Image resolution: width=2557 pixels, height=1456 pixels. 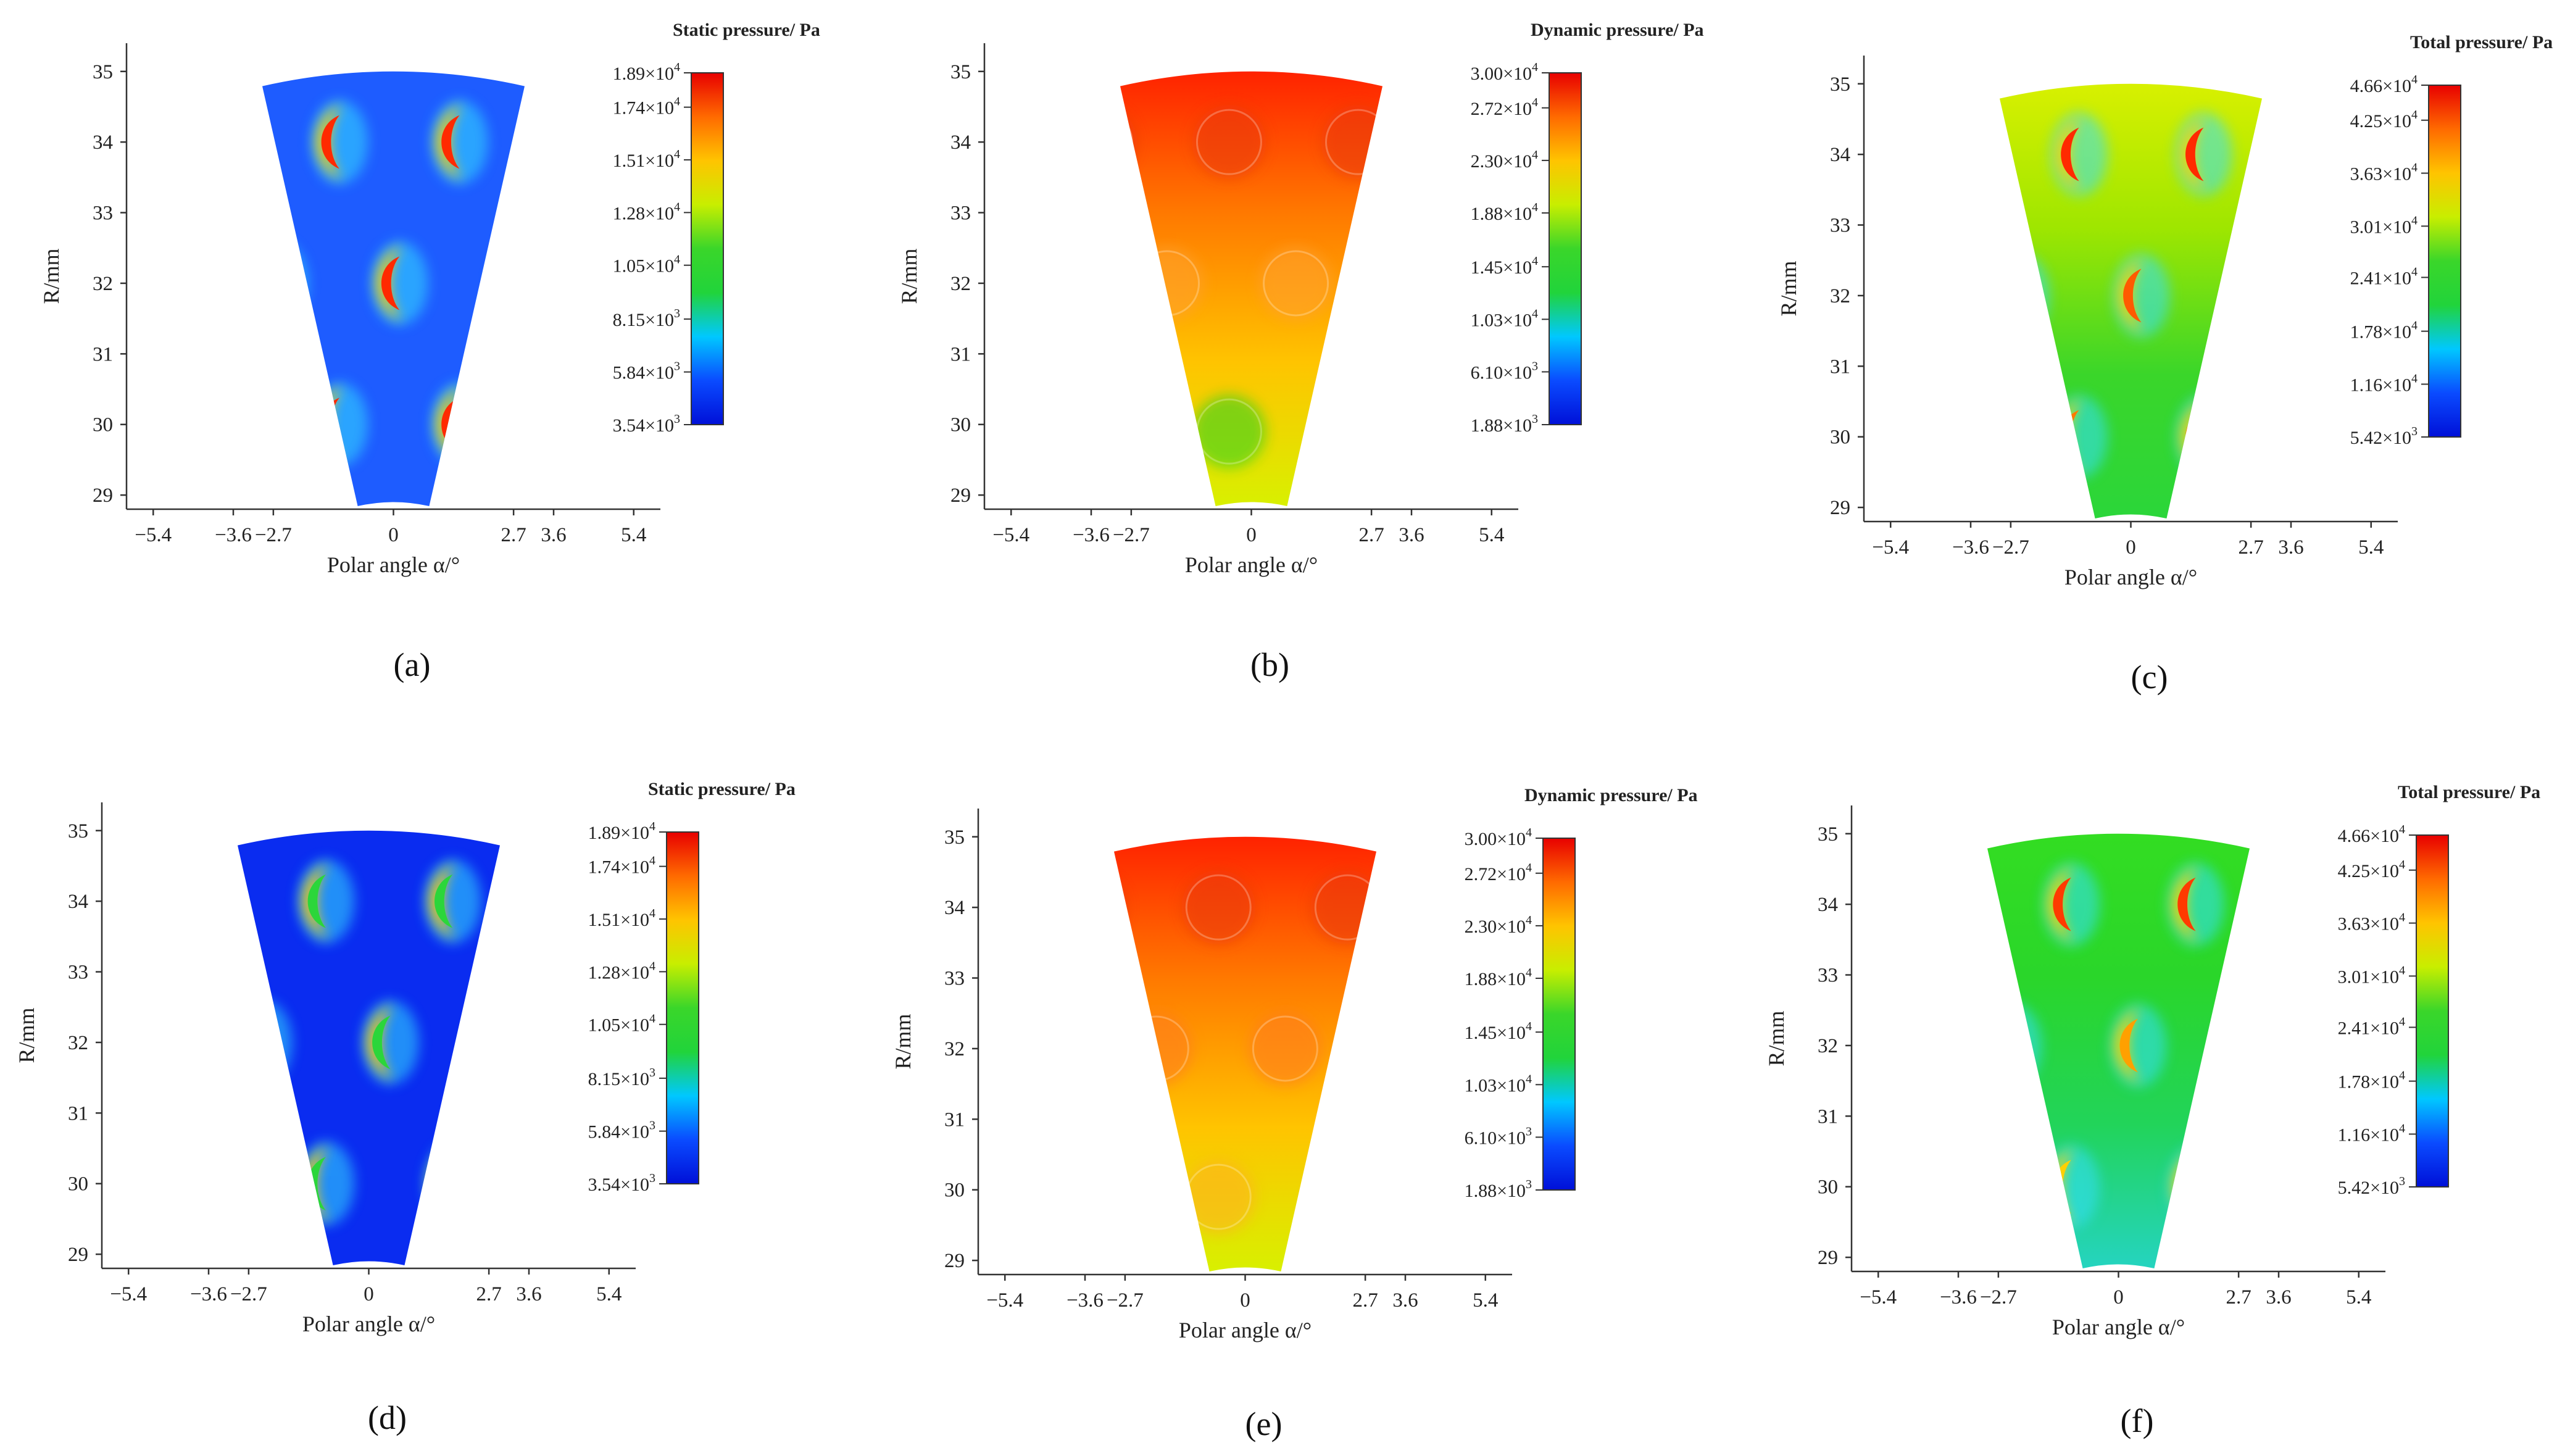 I want to click on colorbar-tick-label: 2.72×10⁴, so click(x=1504, y=107).